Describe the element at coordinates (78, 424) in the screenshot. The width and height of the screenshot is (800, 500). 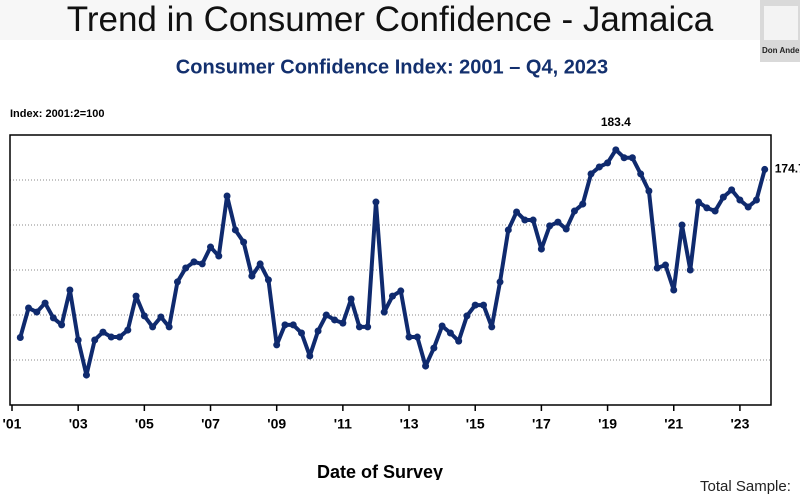
I see `x-tick-label: '03` at that location.